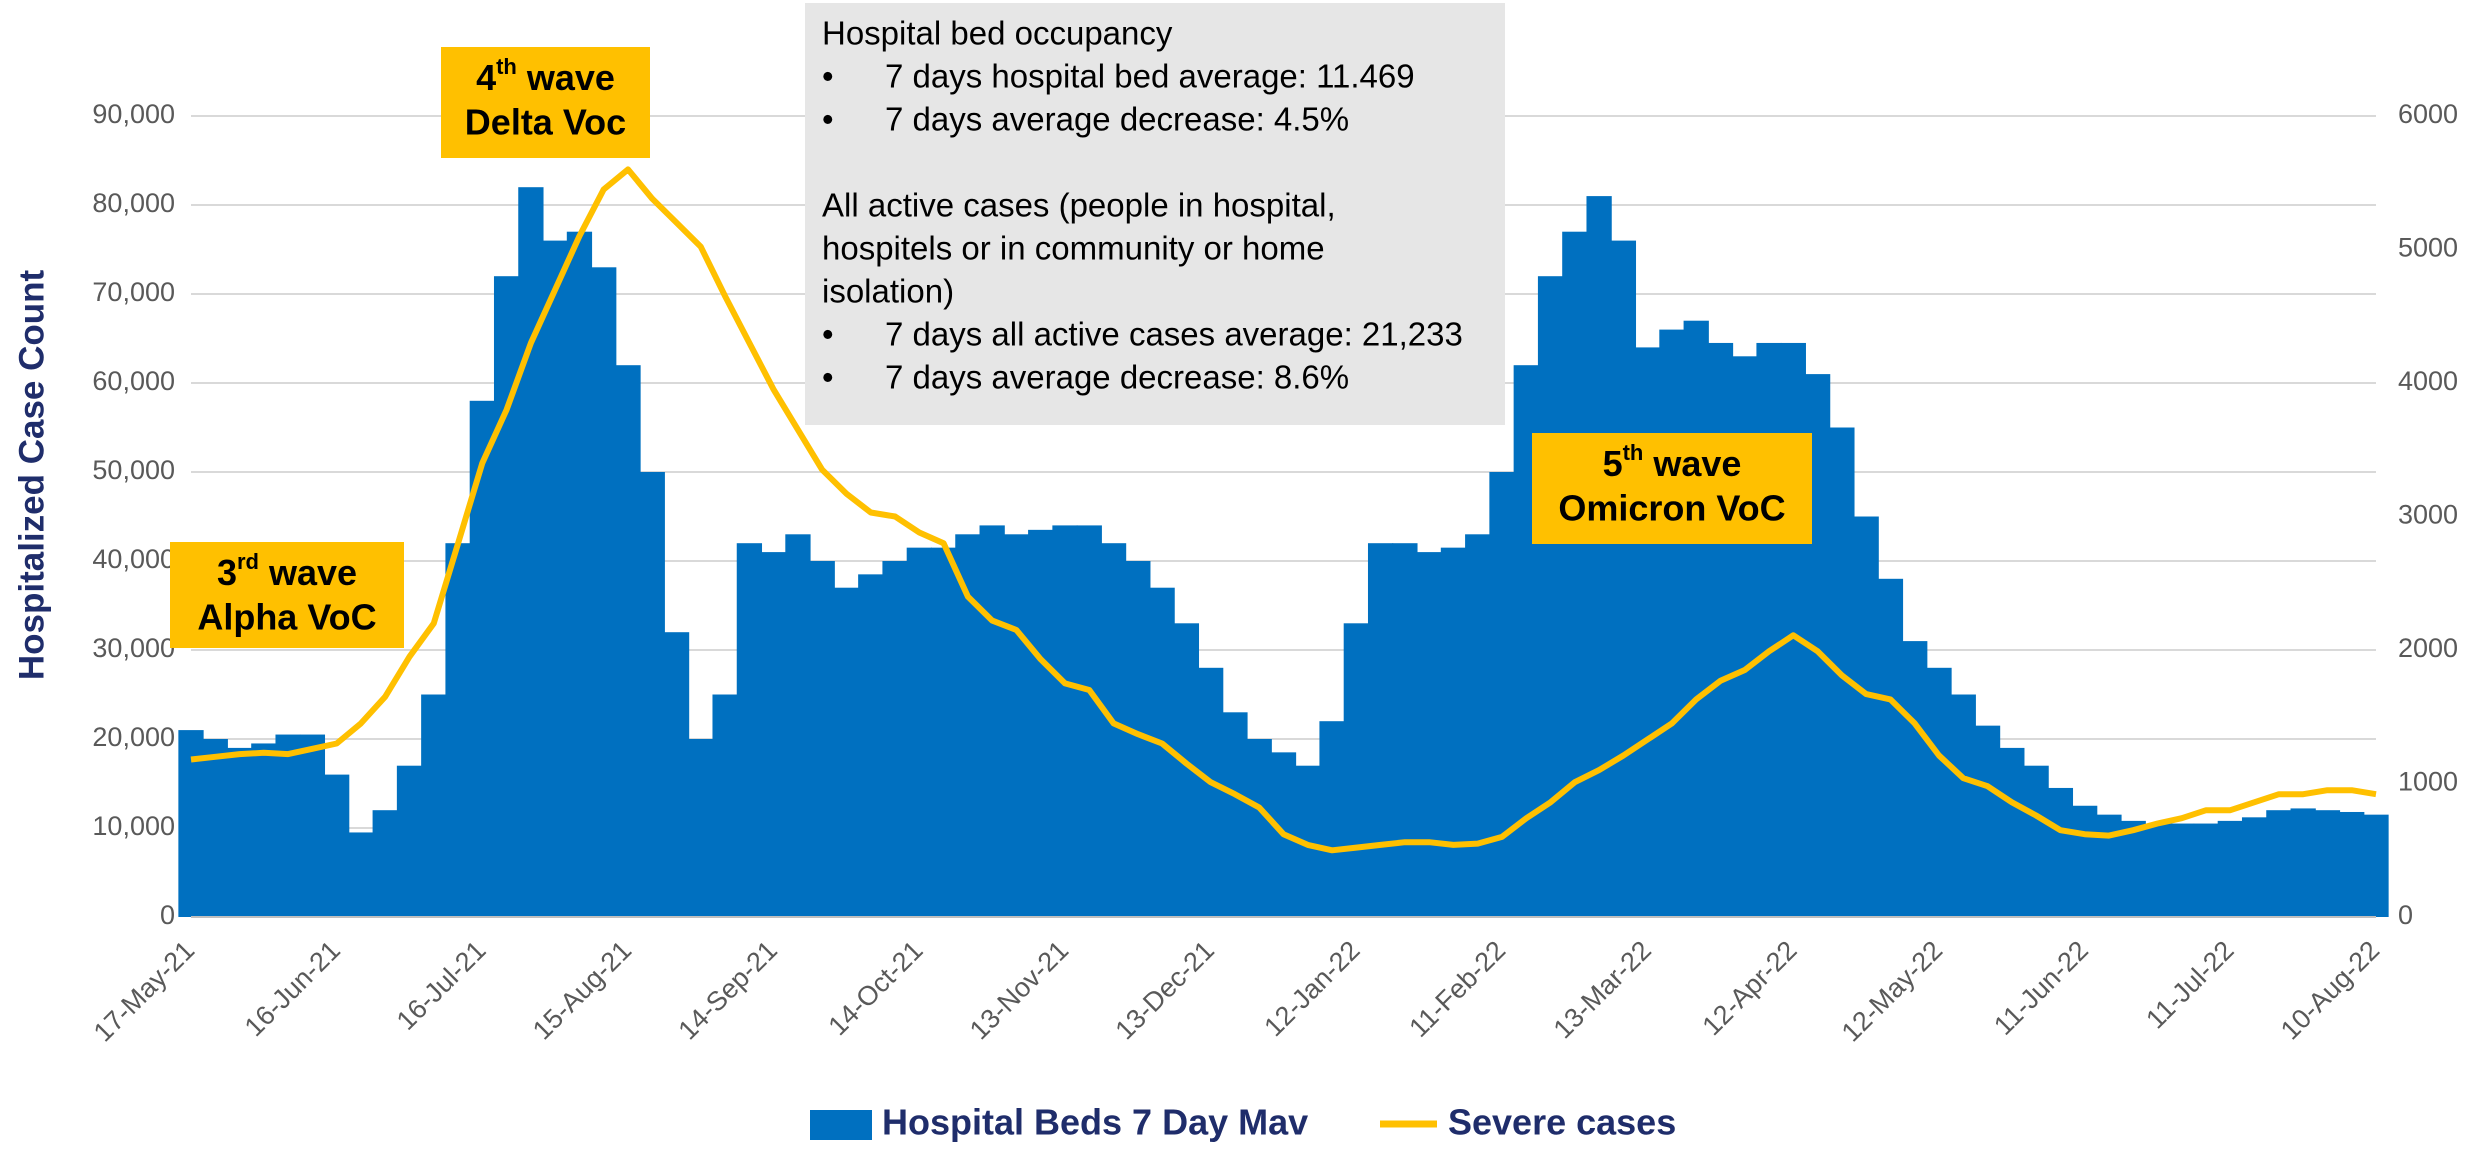 This screenshot has width=2479, height=1150. Describe the element at coordinates (287, 571) in the screenshot. I see `annotation-title: 3rd wave` at that location.